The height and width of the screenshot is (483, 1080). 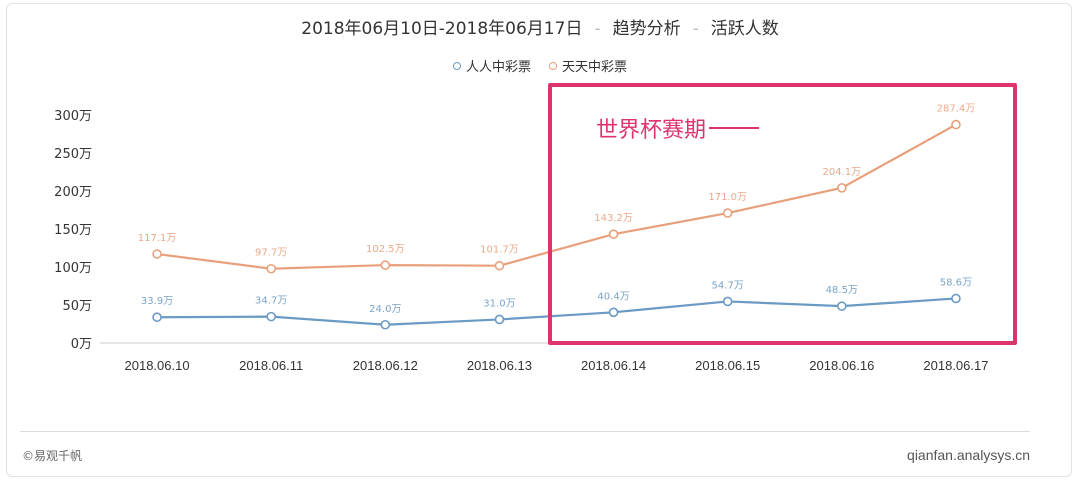 What do you see at coordinates (73, 268) in the screenshot?
I see `y-tick-label: 100万` at bounding box center [73, 268].